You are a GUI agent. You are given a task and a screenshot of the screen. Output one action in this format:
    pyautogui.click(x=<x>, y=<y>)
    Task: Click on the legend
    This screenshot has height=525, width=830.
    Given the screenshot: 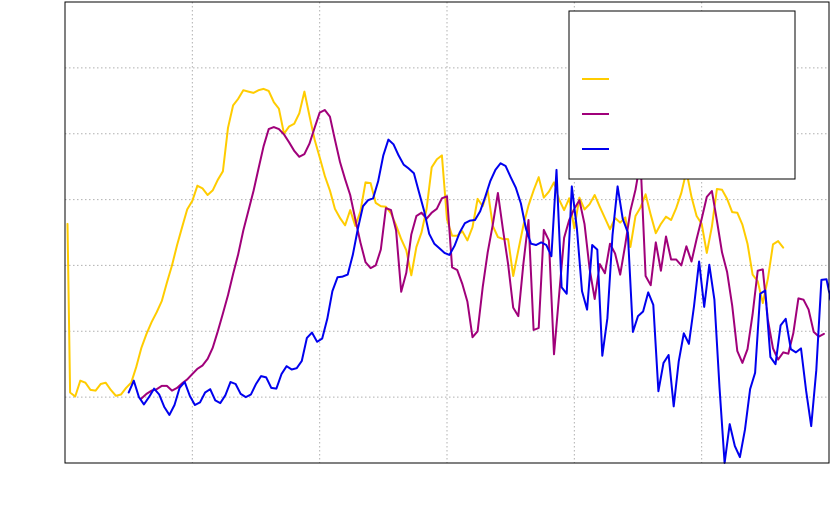 What is the action you would take?
    pyautogui.click(x=682, y=95)
    